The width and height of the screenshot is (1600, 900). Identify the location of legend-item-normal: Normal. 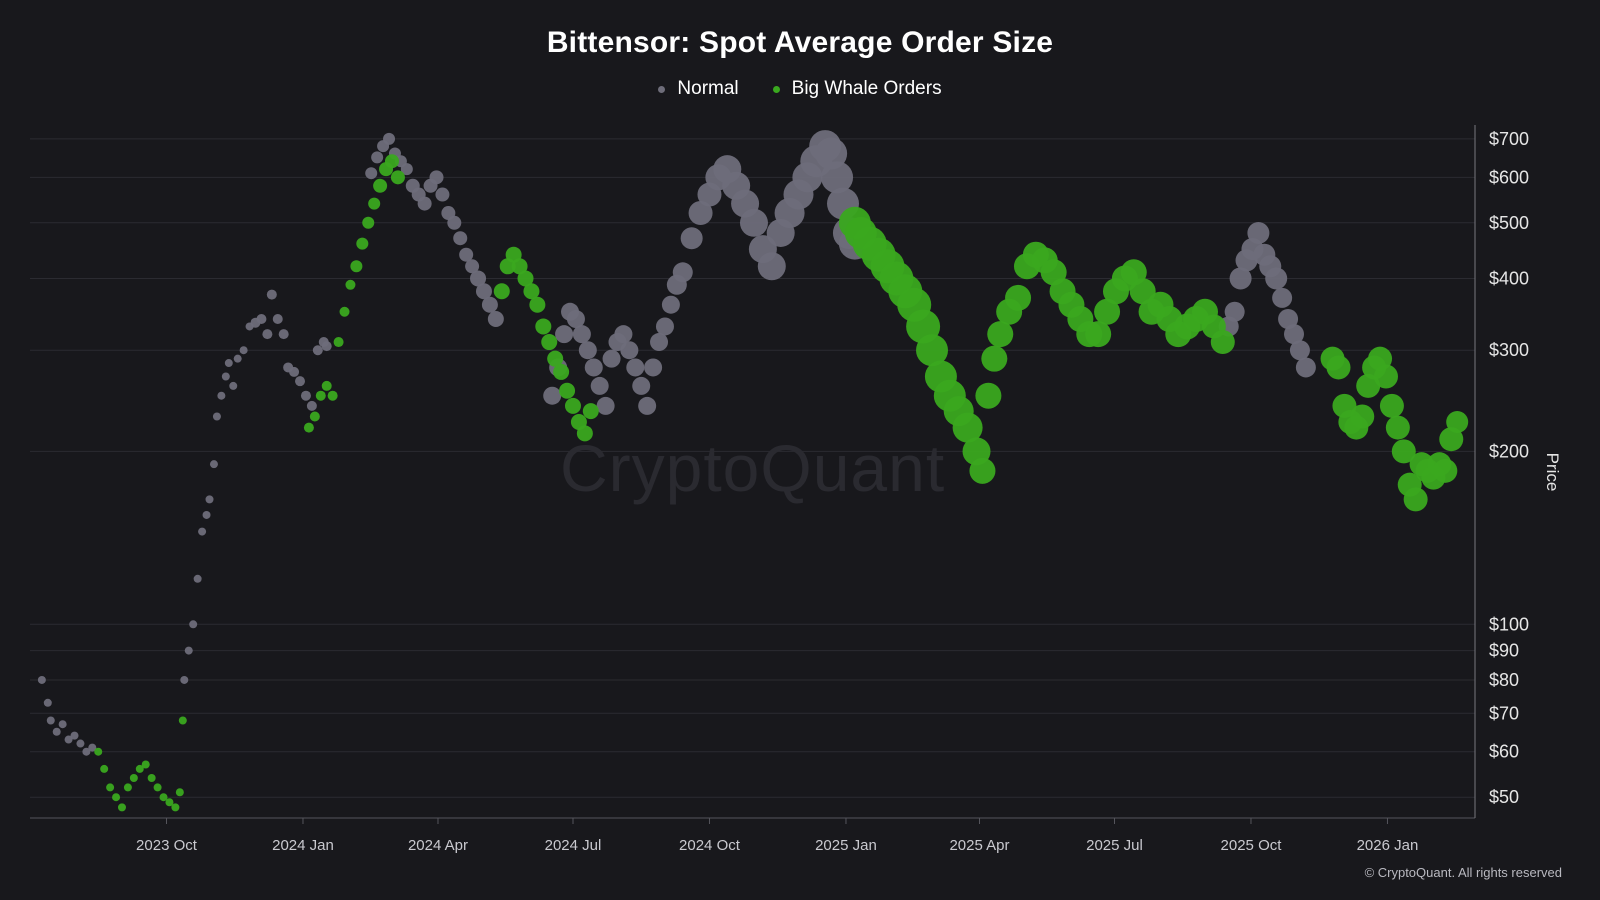
(698, 89).